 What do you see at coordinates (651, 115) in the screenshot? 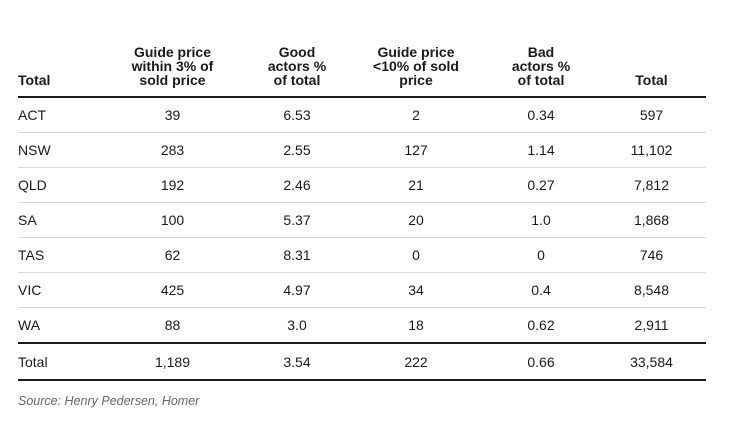
I see `table-cell: 597` at bounding box center [651, 115].